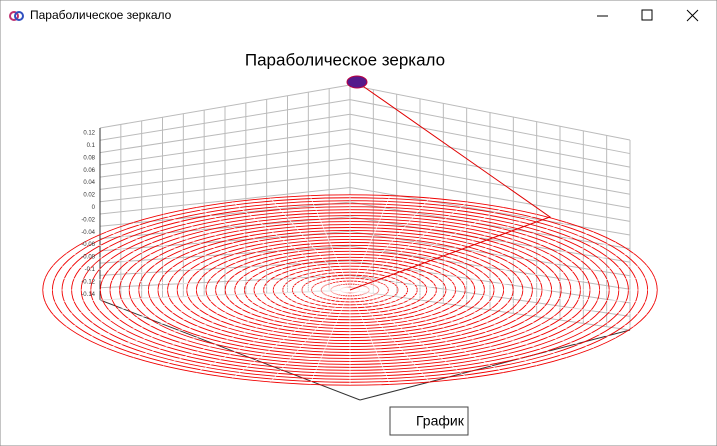 Image resolution: width=717 pixels, height=446 pixels. Describe the element at coordinates (94, 208) in the screenshot. I see `z-tick-label: 0` at that location.